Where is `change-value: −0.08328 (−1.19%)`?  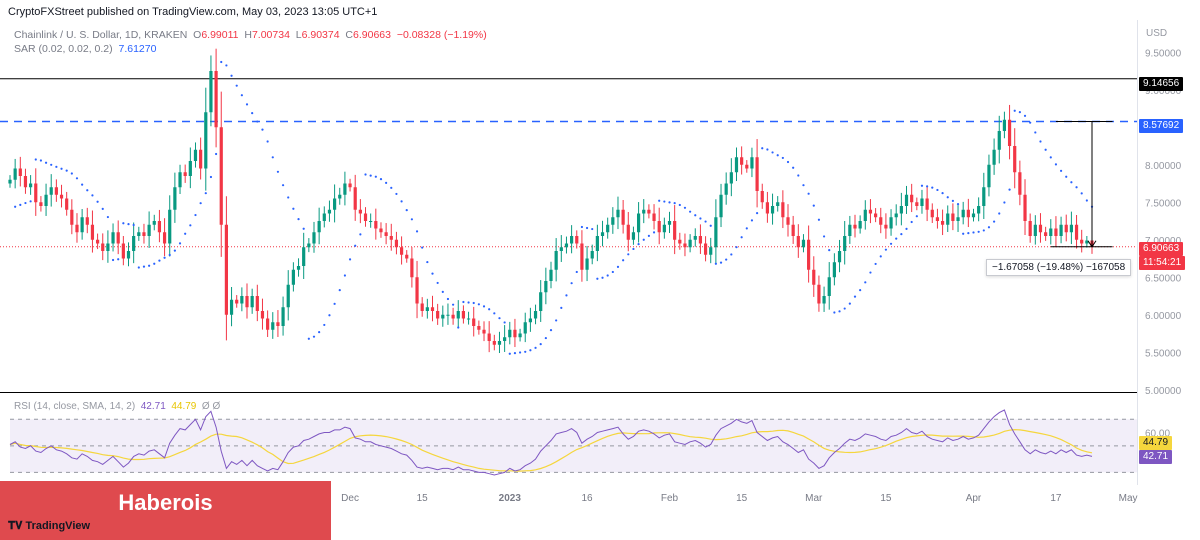 change-value: −0.08328 (−1.19%) is located at coordinates (441, 35).